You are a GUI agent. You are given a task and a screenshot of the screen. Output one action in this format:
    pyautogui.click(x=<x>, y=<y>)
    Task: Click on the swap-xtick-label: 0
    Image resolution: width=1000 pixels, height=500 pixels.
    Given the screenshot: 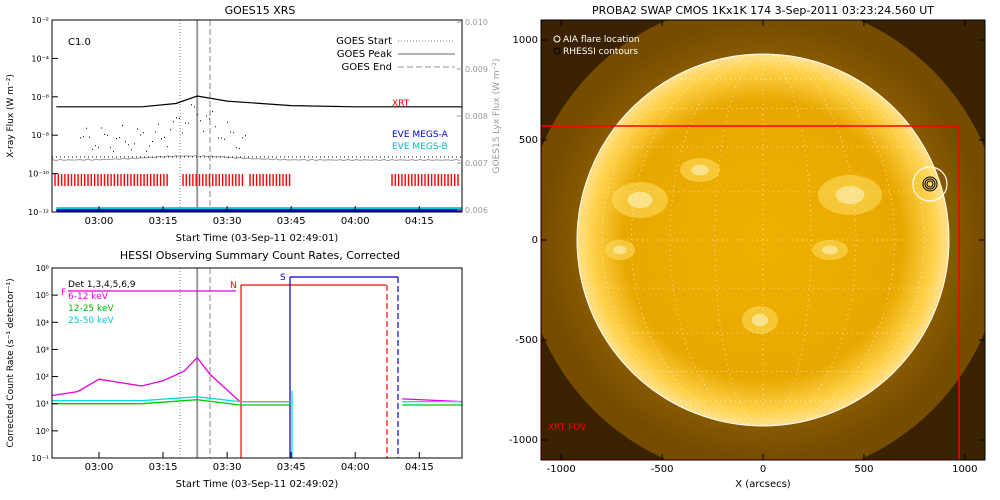 What is the action you would take?
    pyautogui.click(x=763, y=469)
    